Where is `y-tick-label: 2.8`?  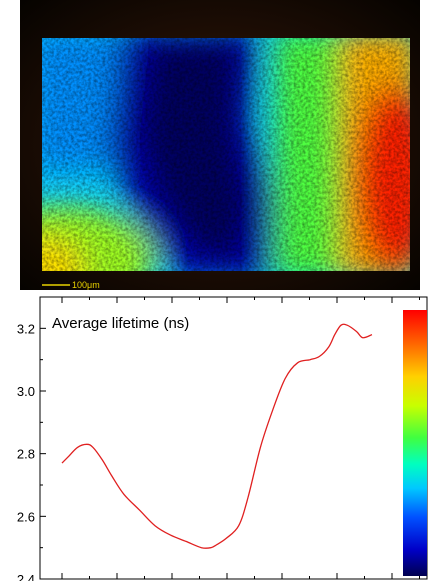
y-tick-label: 2.8 is located at coordinates (26, 454).